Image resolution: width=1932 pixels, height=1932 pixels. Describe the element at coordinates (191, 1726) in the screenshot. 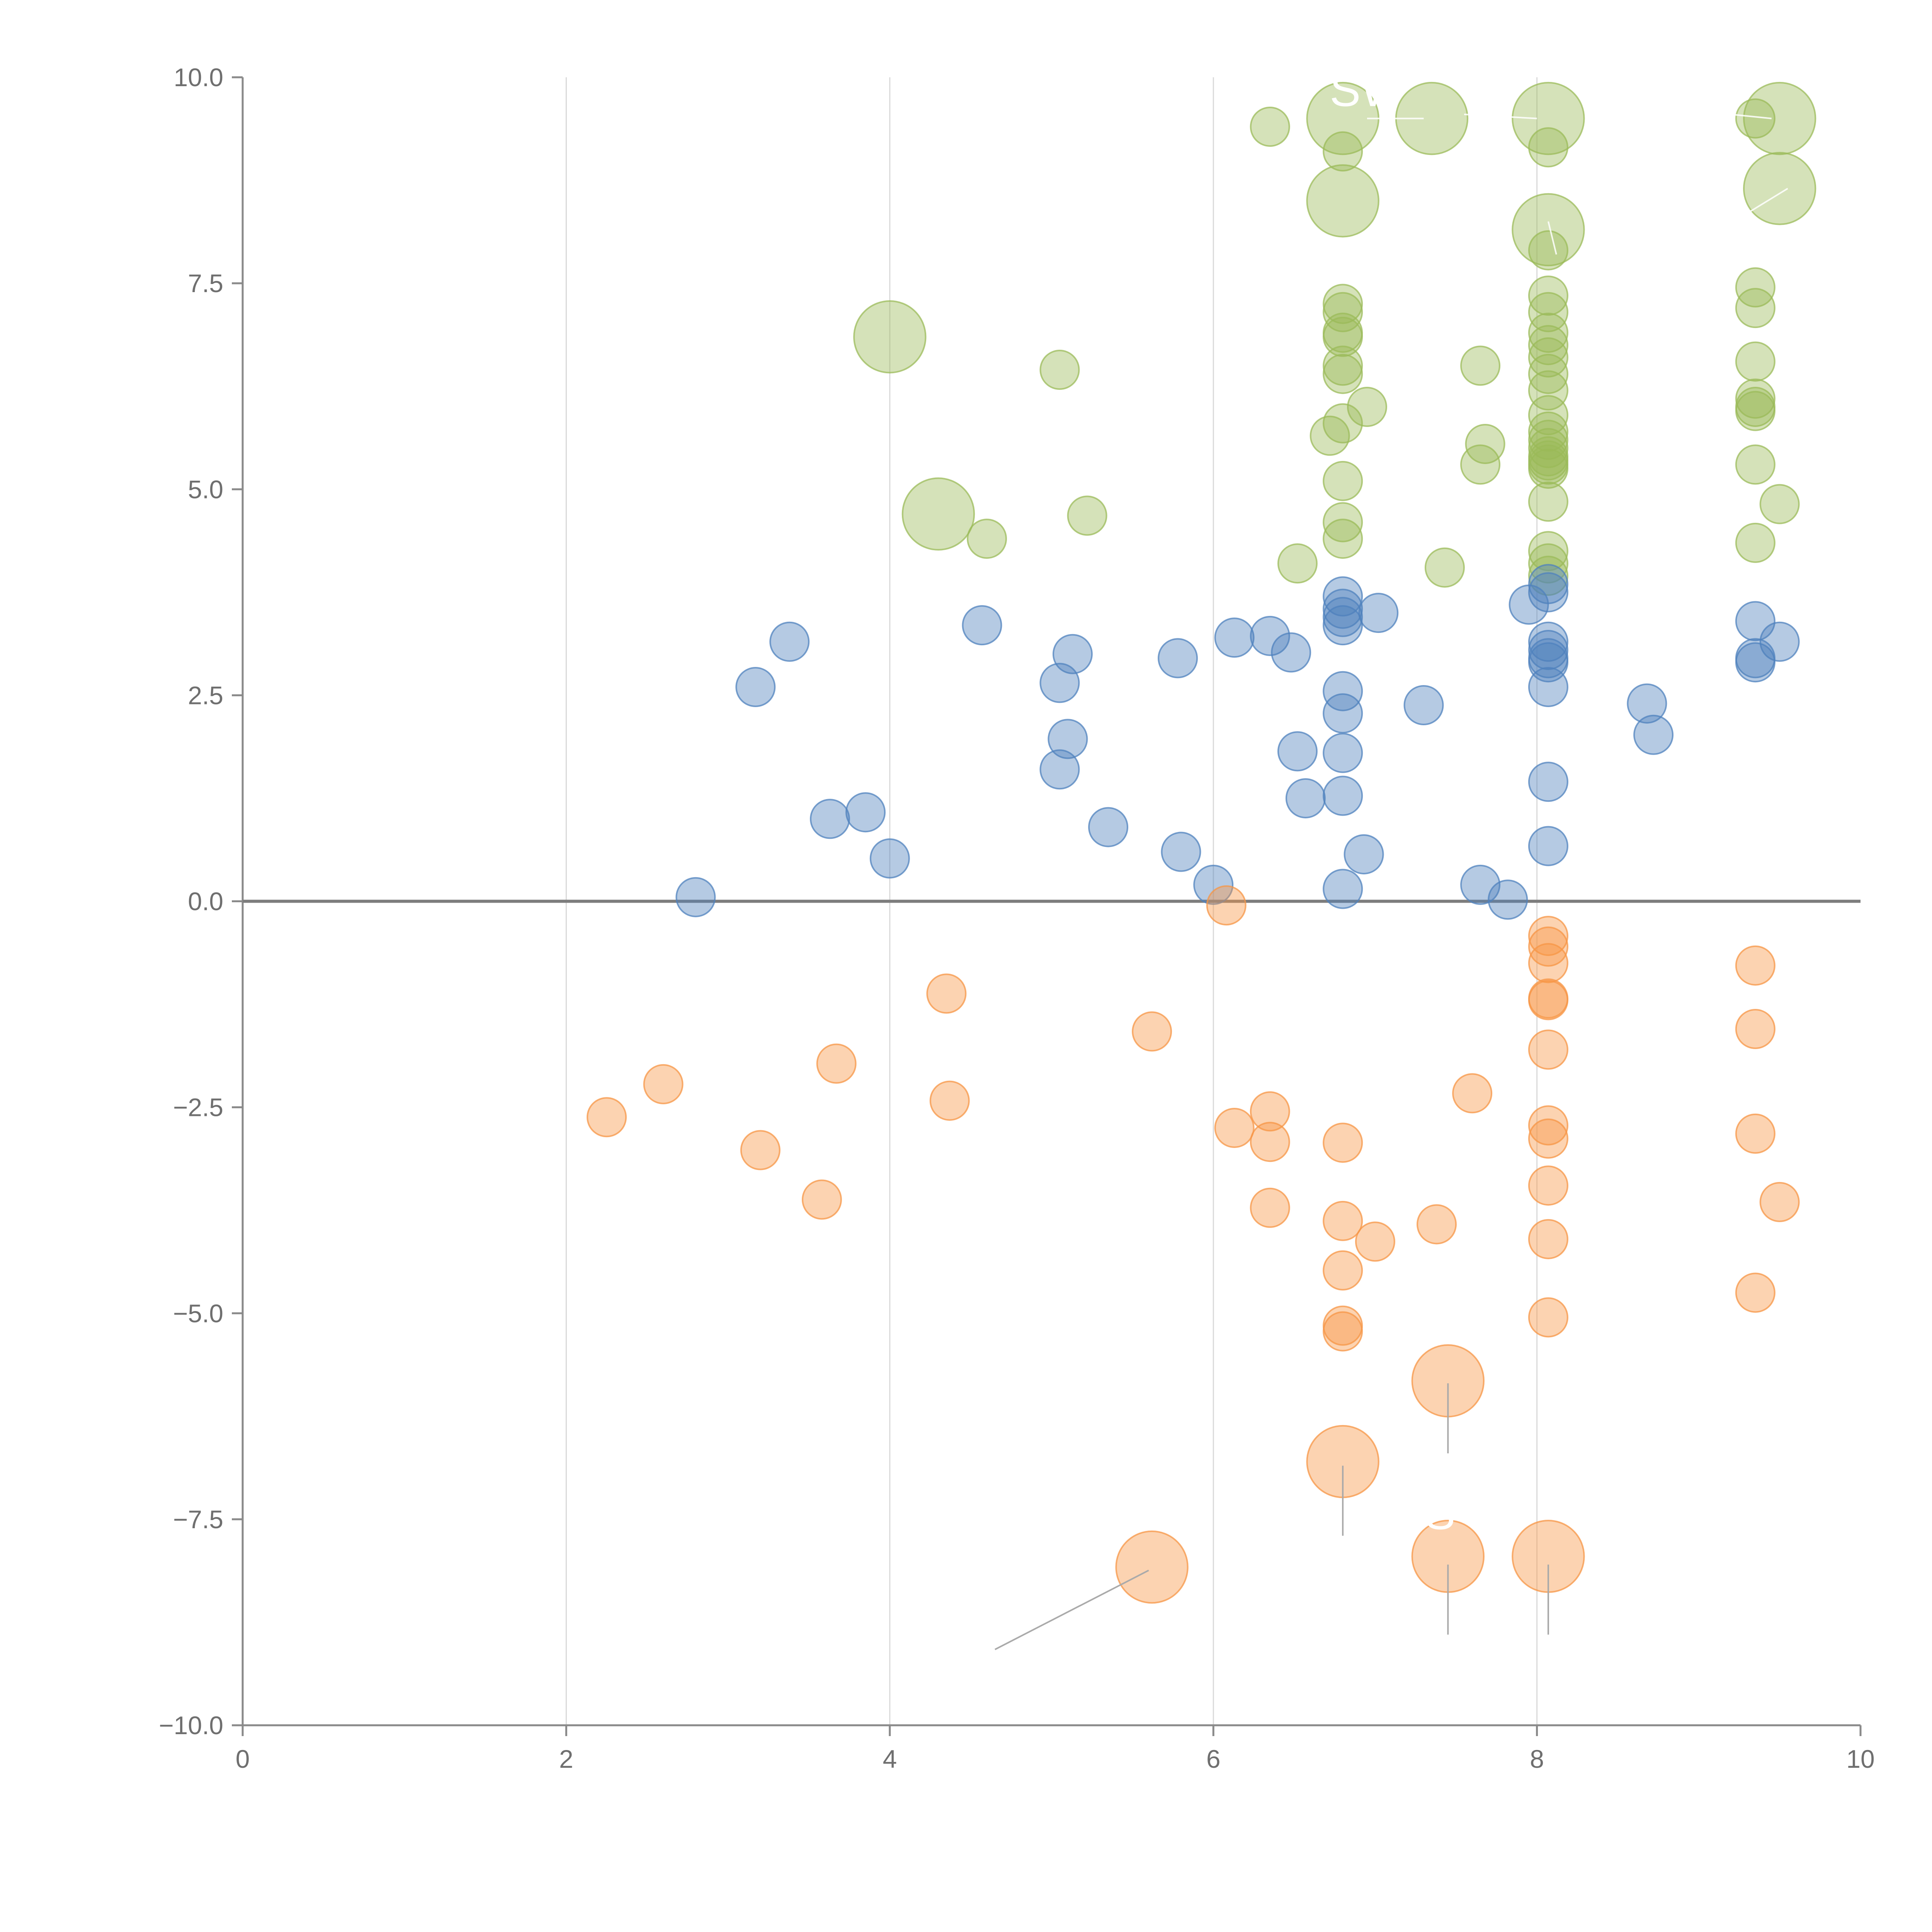

I see `y-tick-label: −10.0` at that location.